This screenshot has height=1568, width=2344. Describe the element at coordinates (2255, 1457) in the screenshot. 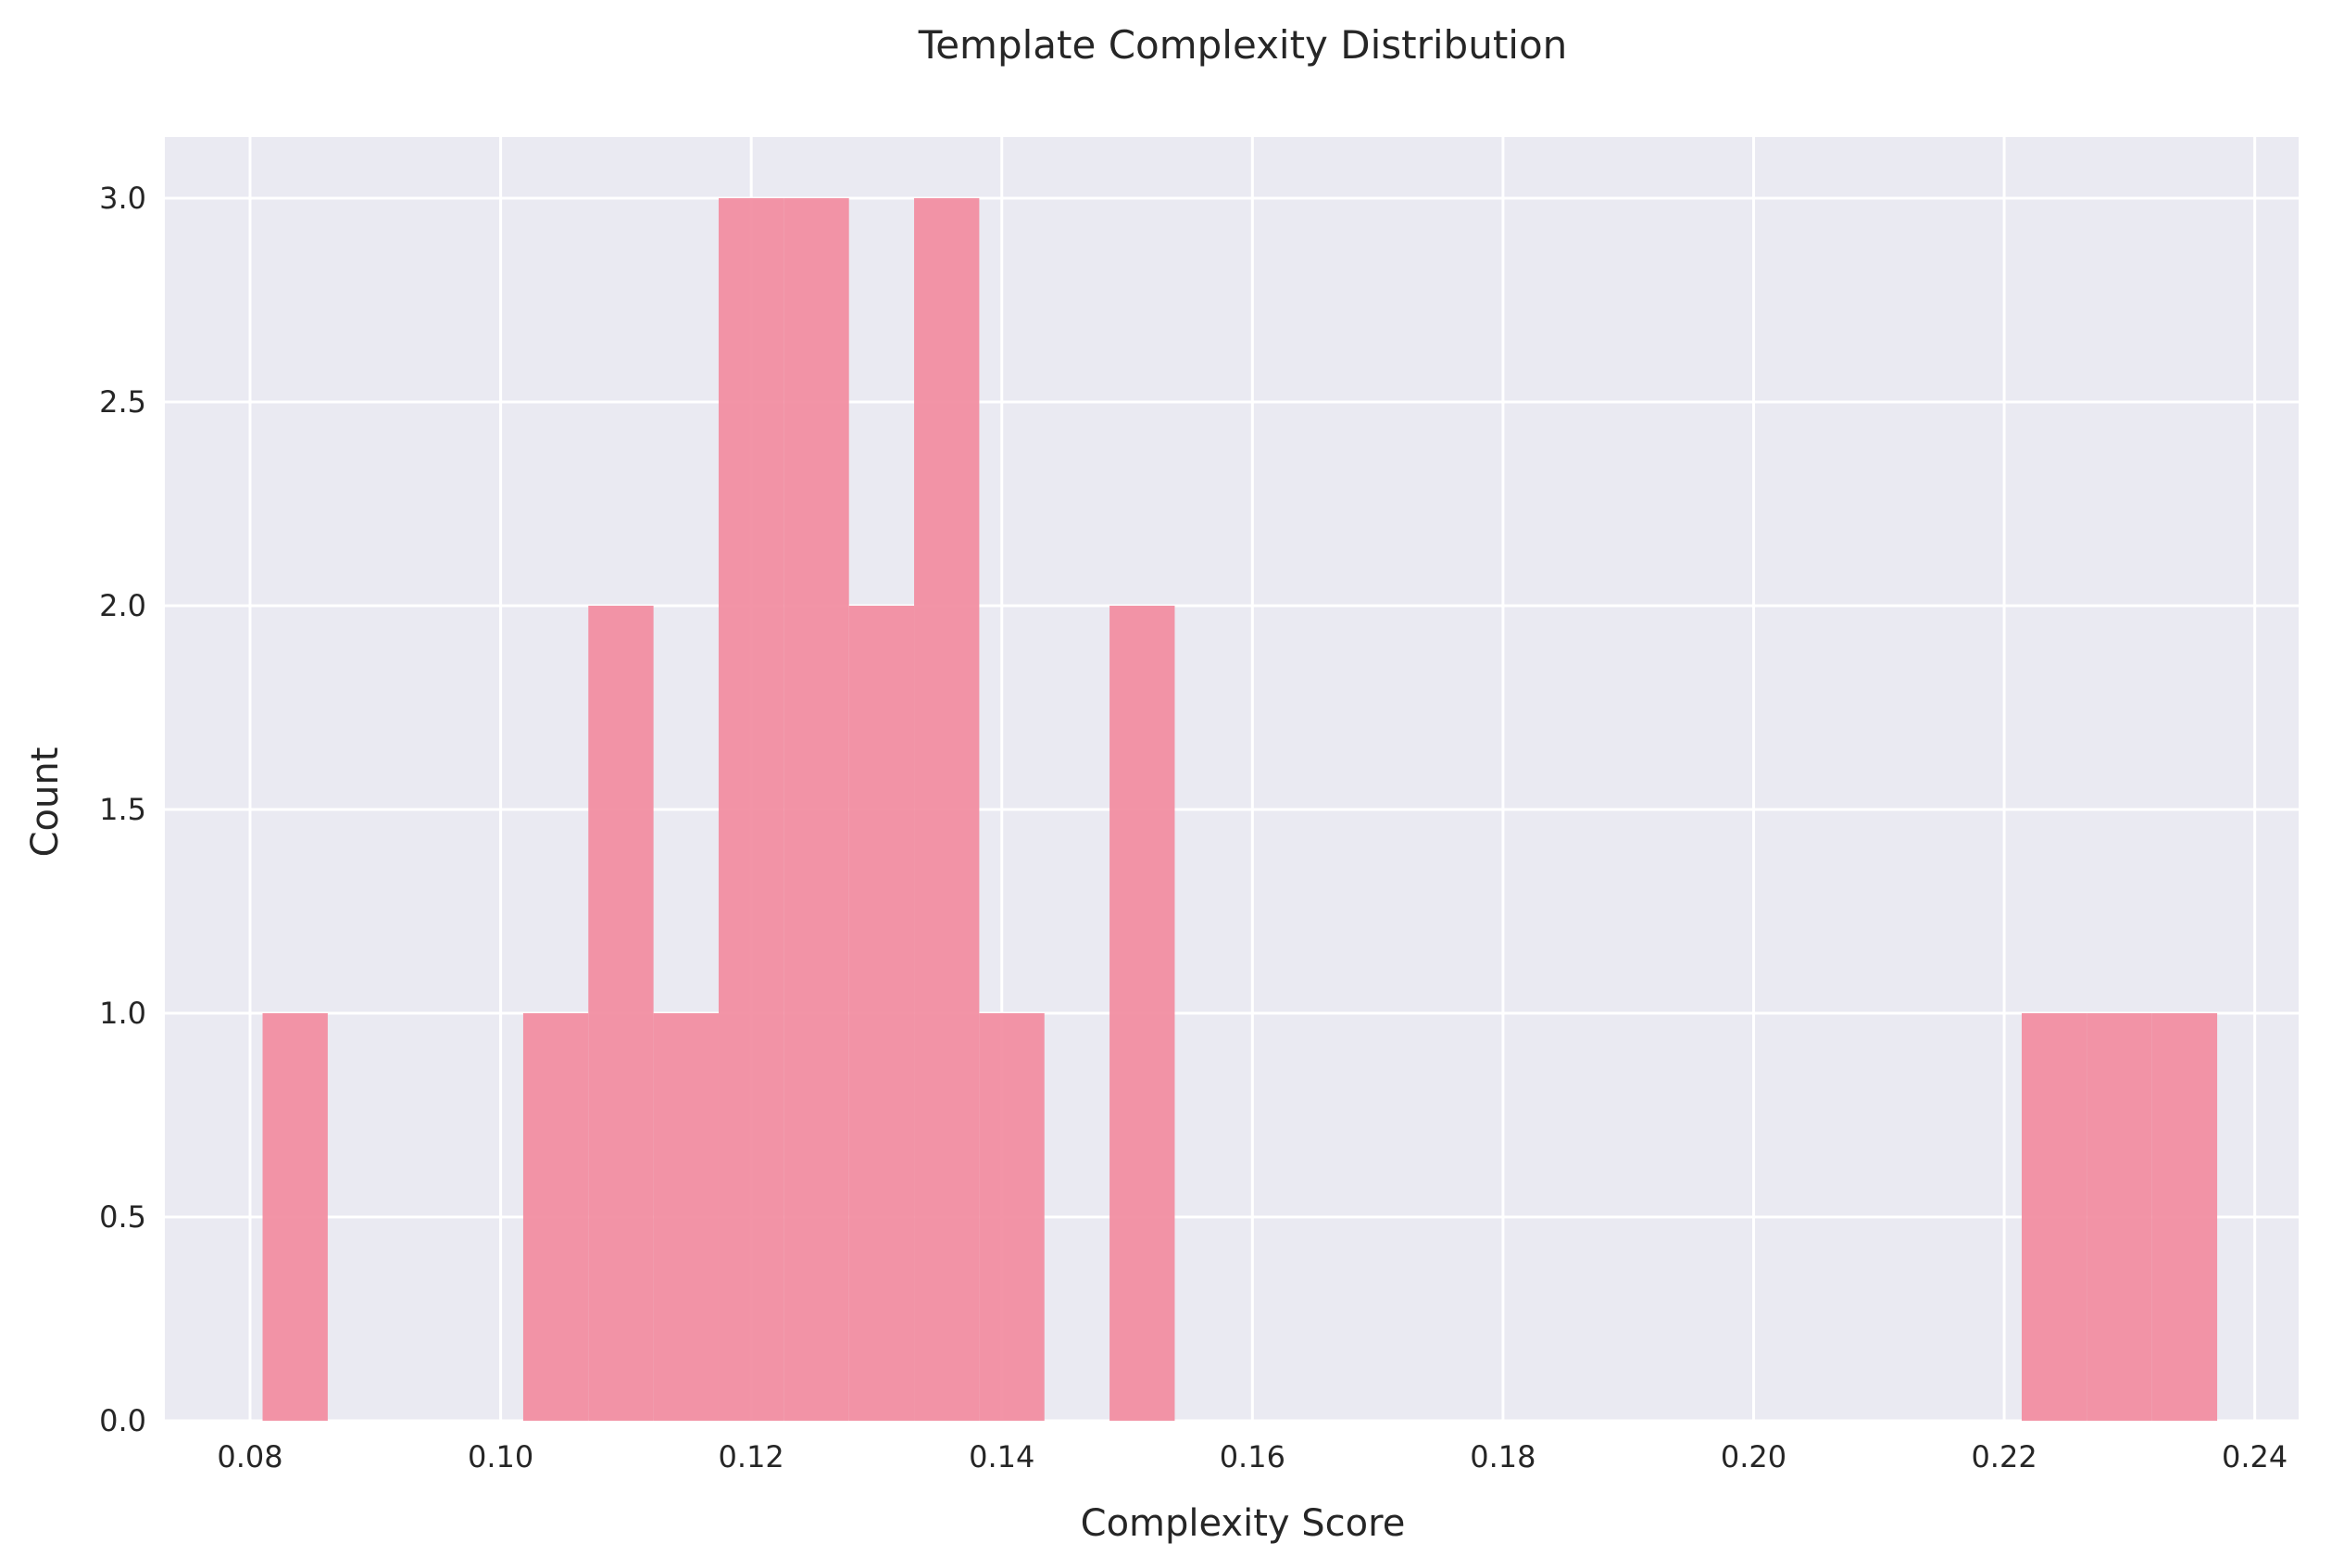

I see `x-tick-label: 0.24` at that location.